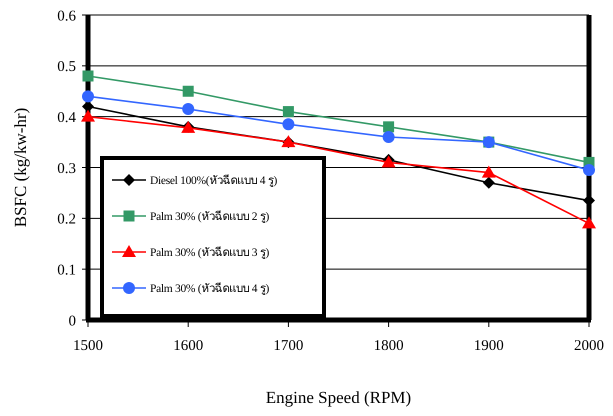 The height and width of the screenshot is (416, 613). I want to click on y-tick-label: 0.2, so click(66, 220).